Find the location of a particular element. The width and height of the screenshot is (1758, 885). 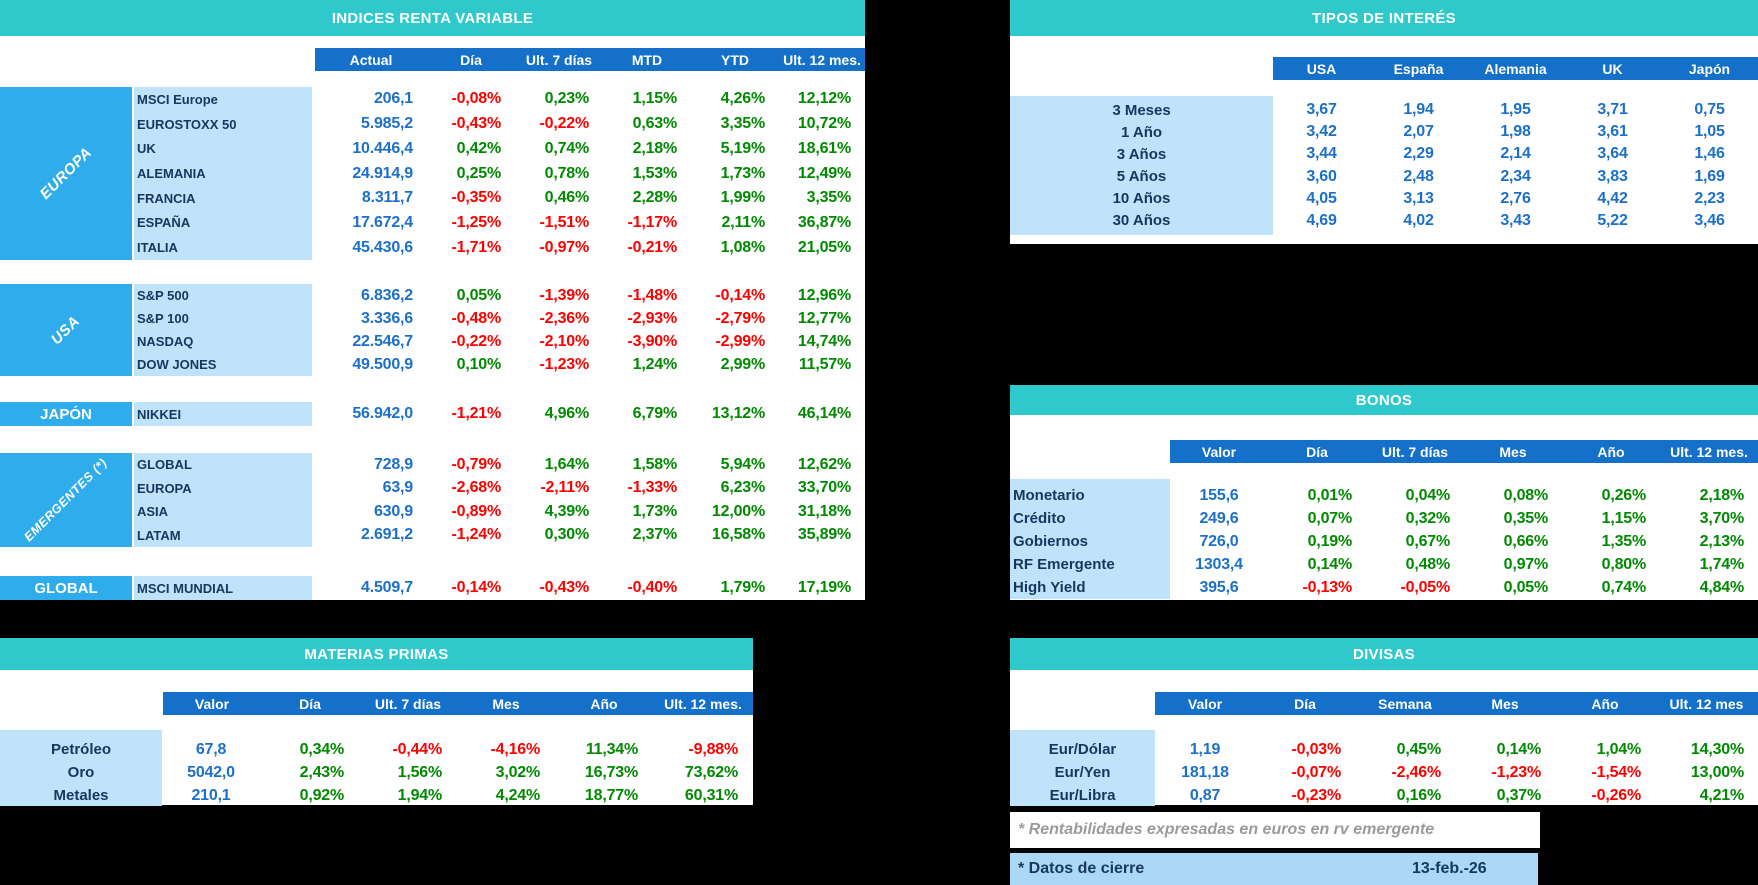

value-cell: -0,44% is located at coordinates (417, 749).